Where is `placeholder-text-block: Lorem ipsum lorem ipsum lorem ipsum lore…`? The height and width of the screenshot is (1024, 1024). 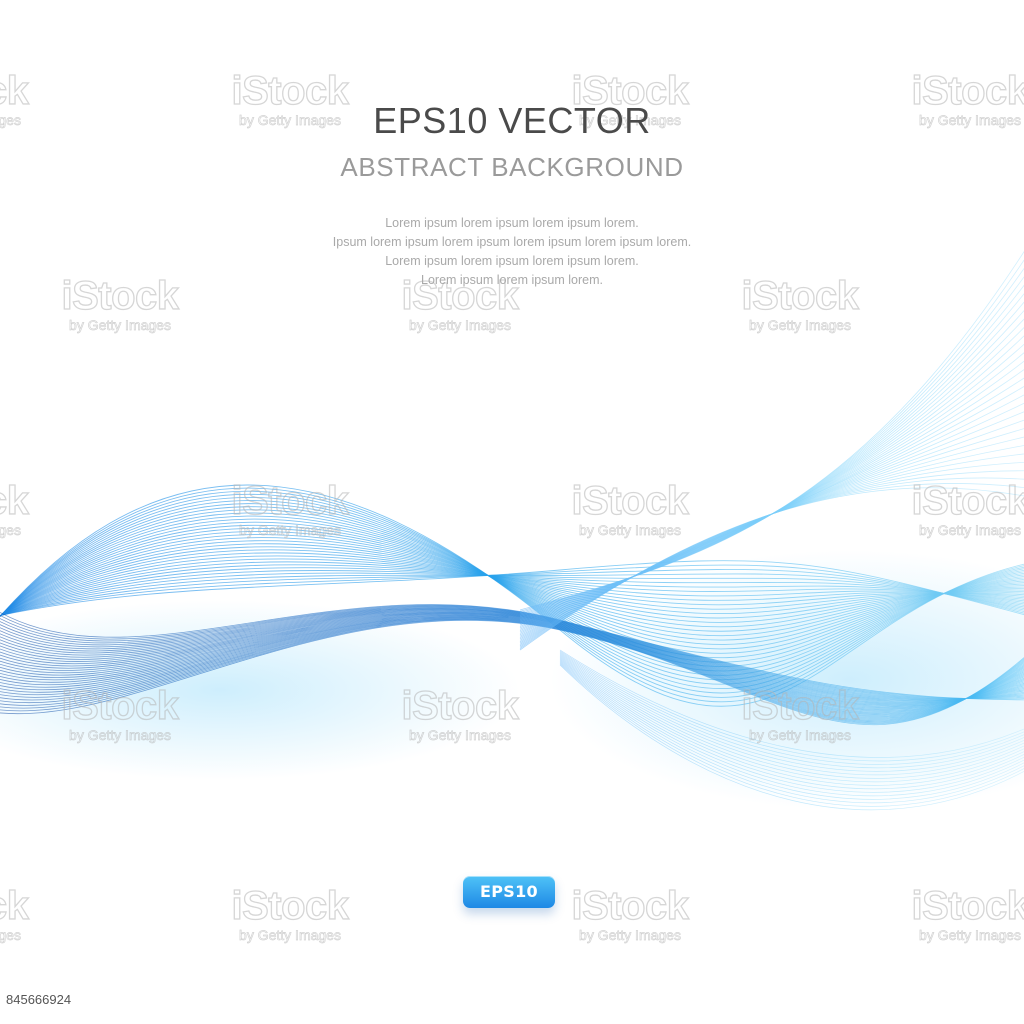
placeholder-text-block: Lorem ipsum lorem ipsum lorem ipsum lore… is located at coordinates (512, 252).